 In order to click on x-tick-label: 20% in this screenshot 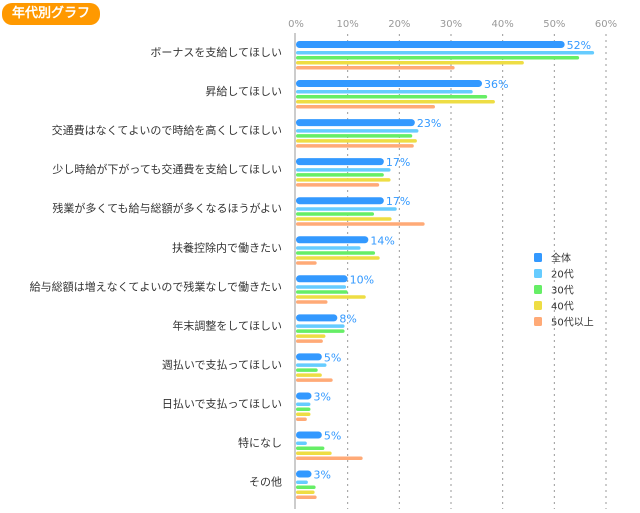, I will do `click(399, 24)`.